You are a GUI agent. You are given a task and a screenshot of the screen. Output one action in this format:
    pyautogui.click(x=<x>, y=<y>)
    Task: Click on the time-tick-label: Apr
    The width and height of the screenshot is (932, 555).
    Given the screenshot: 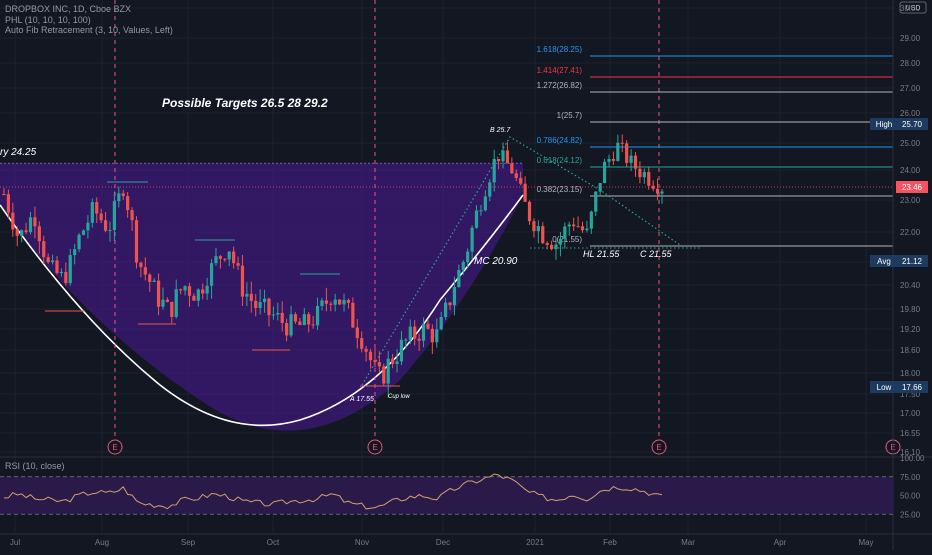 What is the action you would take?
    pyautogui.click(x=780, y=542)
    